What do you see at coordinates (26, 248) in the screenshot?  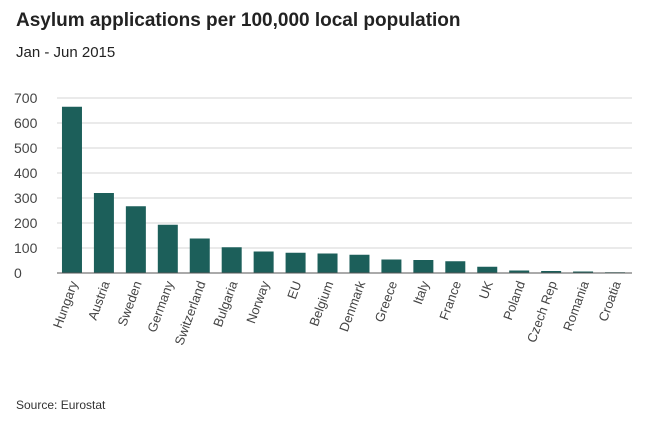 I see `y-tick-label: 100` at bounding box center [26, 248].